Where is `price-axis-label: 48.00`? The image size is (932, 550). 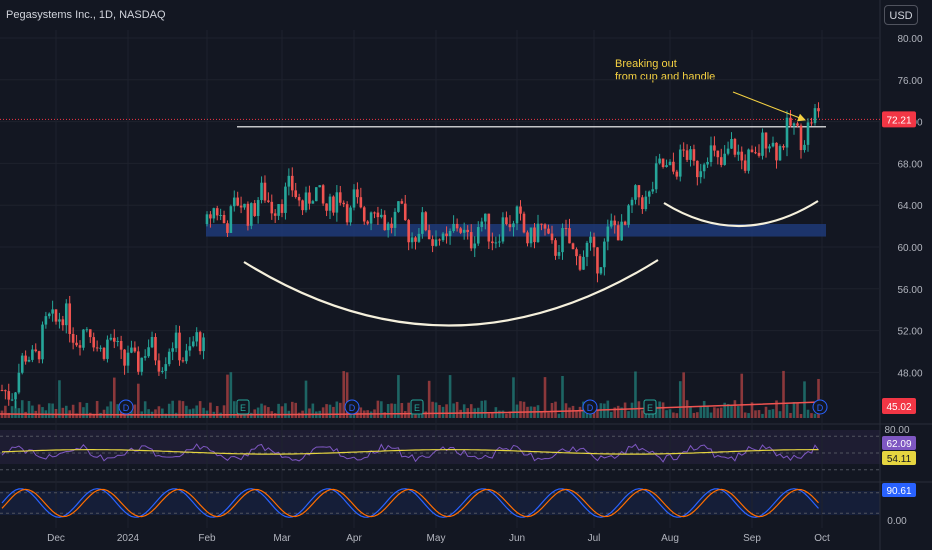 price-axis-label: 48.00 is located at coordinates (909, 373).